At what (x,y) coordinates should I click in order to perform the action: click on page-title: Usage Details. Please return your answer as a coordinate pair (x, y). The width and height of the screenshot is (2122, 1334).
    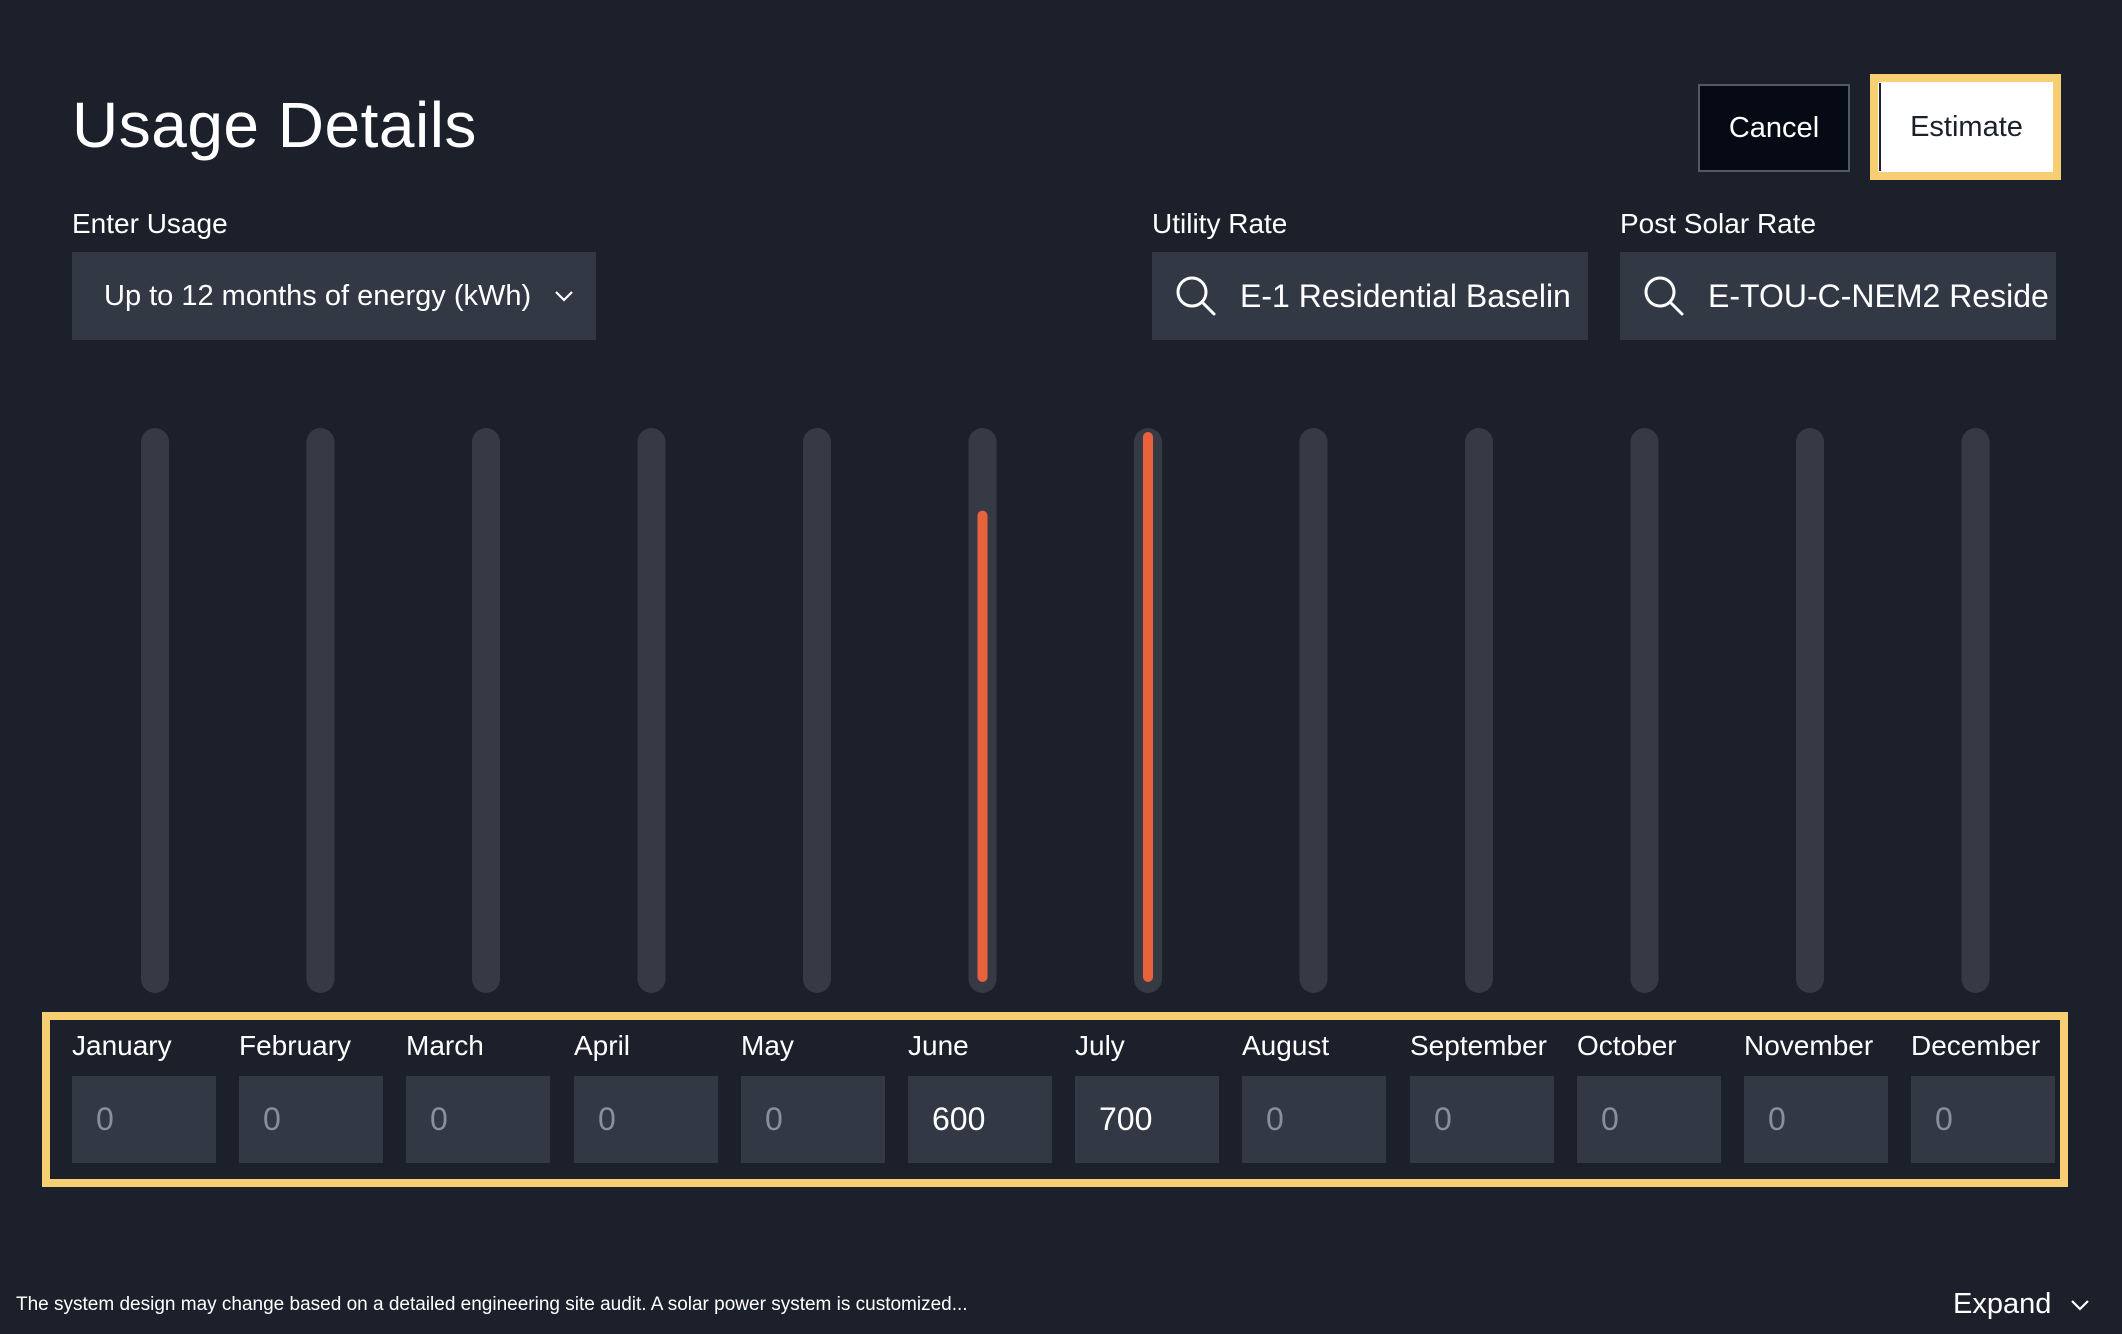
    Looking at the image, I should click on (274, 125).